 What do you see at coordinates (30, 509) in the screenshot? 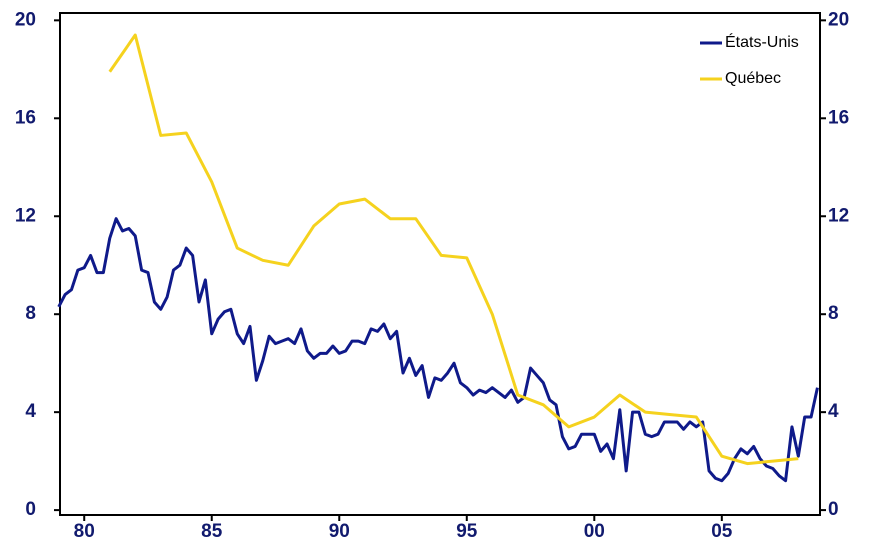
I see `y-tick-label: 0` at bounding box center [30, 509].